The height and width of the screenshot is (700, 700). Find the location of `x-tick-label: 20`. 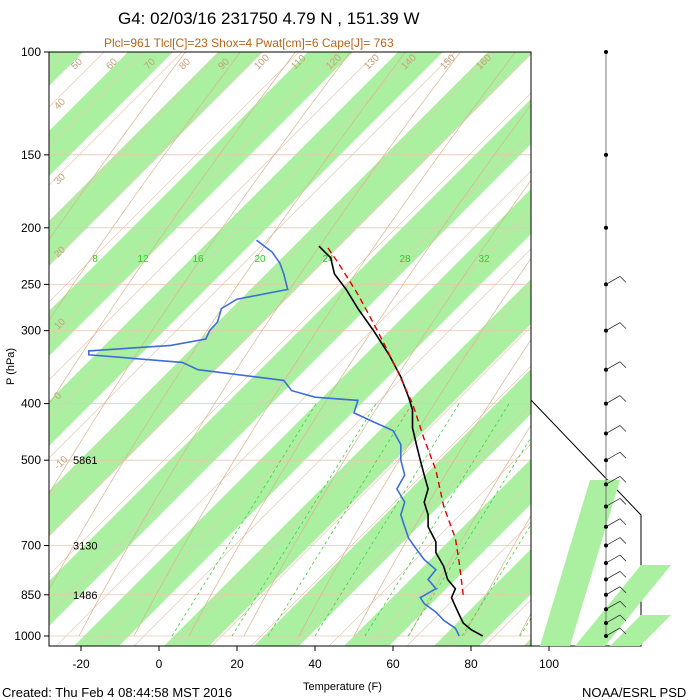

x-tick-label: 20 is located at coordinates (237, 664).